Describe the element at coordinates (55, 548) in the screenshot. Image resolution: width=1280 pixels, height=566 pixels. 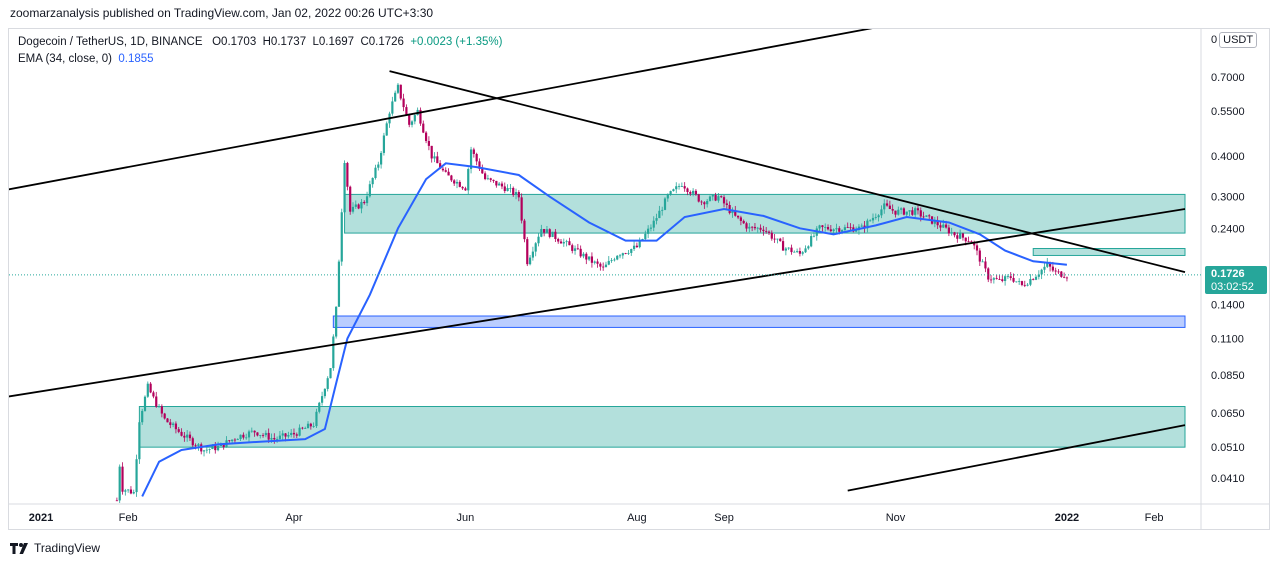
I see `tradingview-brand: TradingView` at that location.